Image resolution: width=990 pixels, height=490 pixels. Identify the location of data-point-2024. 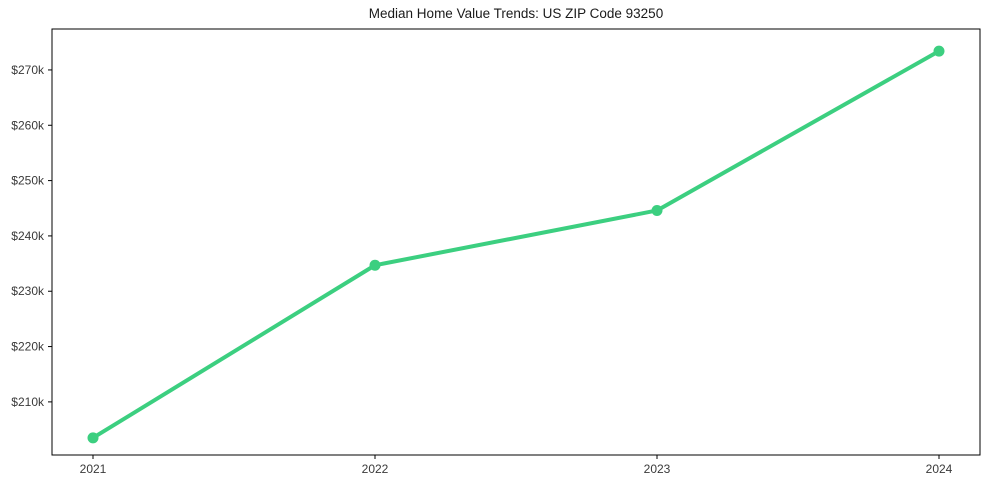
(939, 51).